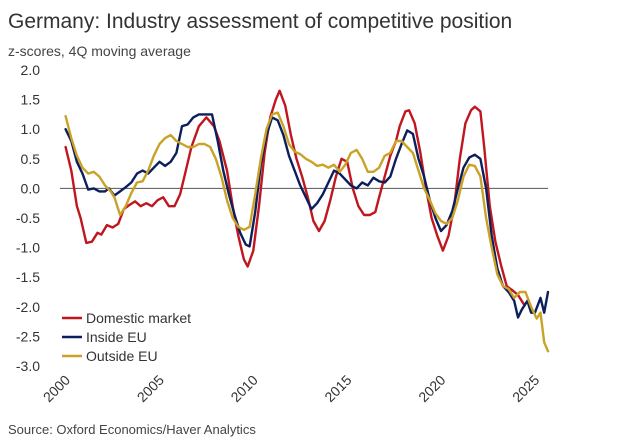 The image size is (631, 443). What do you see at coordinates (31, 188) in the screenshot?
I see `y-tick-label: 0.0` at bounding box center [31, 188].